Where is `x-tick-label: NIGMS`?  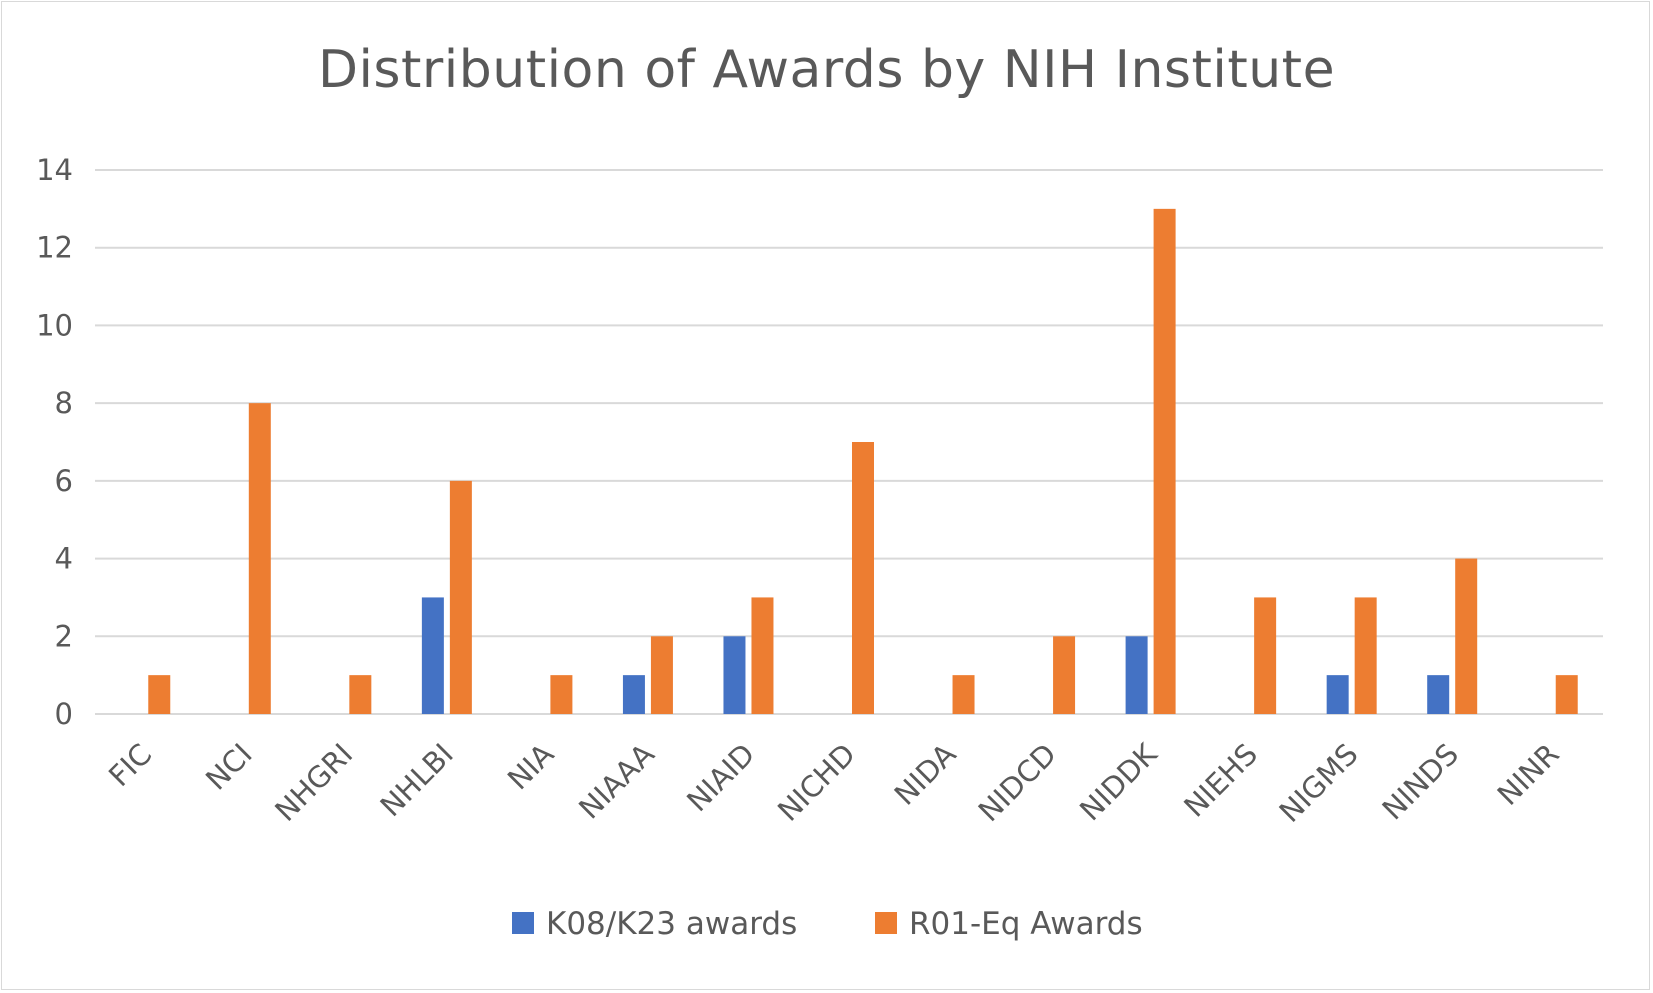 x-tick-label: NIGMS is located at coordinates (1319, 783).